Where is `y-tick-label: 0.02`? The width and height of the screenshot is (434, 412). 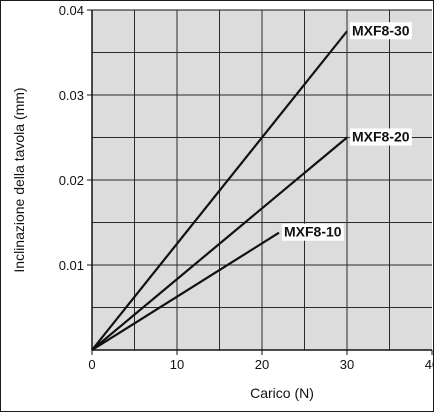
y-tick-label: 0.02 is located at coordinates (71, 180).